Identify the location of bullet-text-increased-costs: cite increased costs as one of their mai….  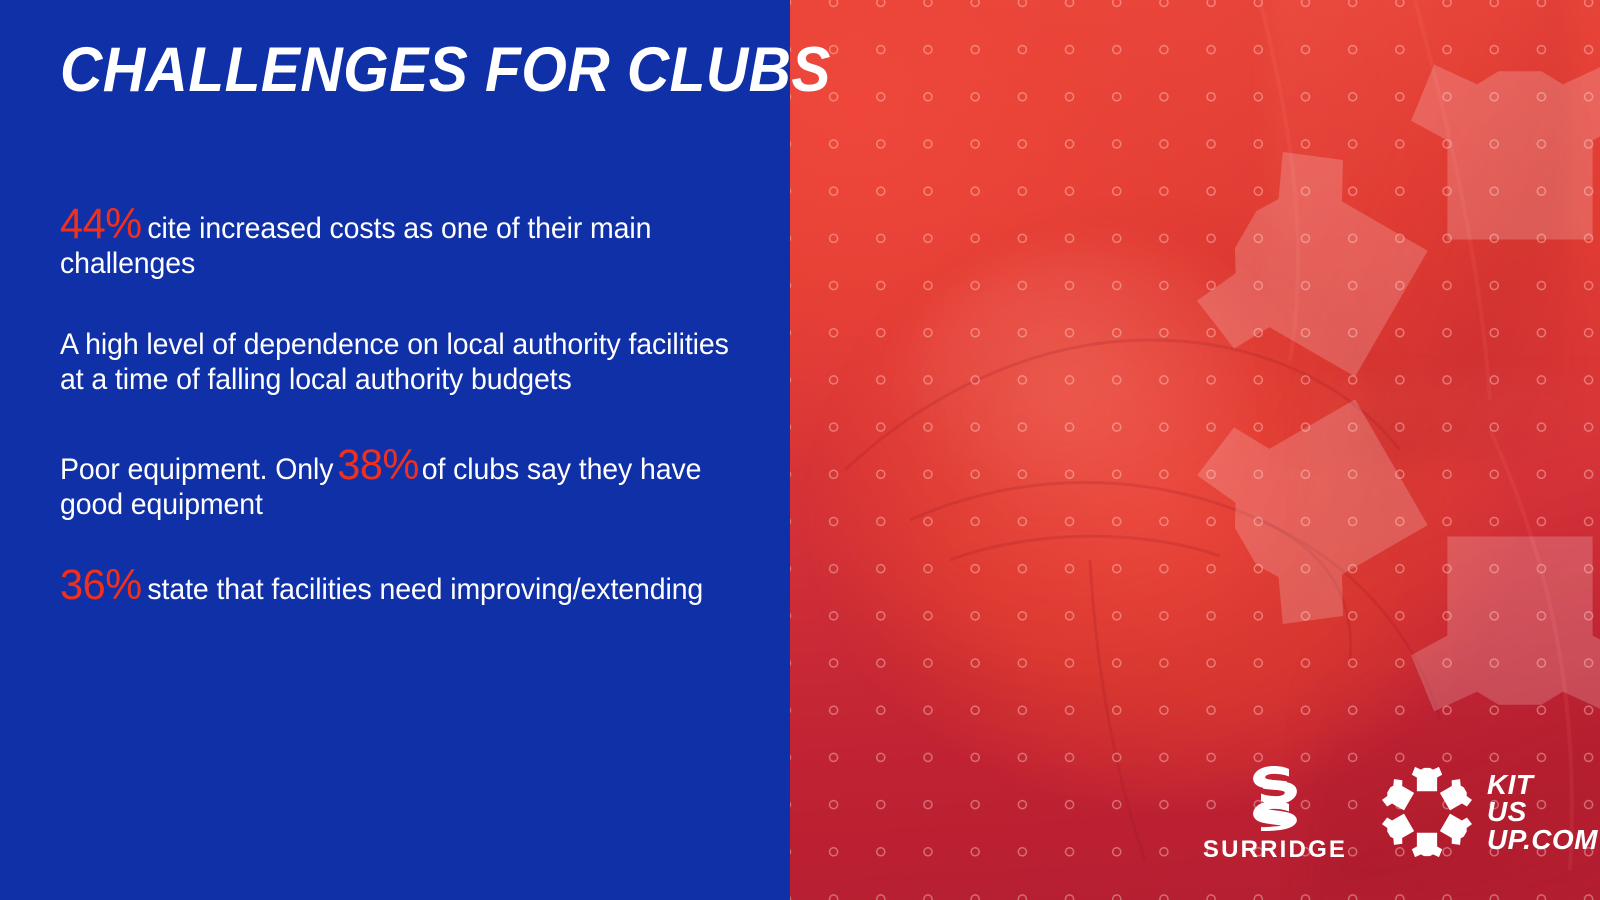
(356, 246).